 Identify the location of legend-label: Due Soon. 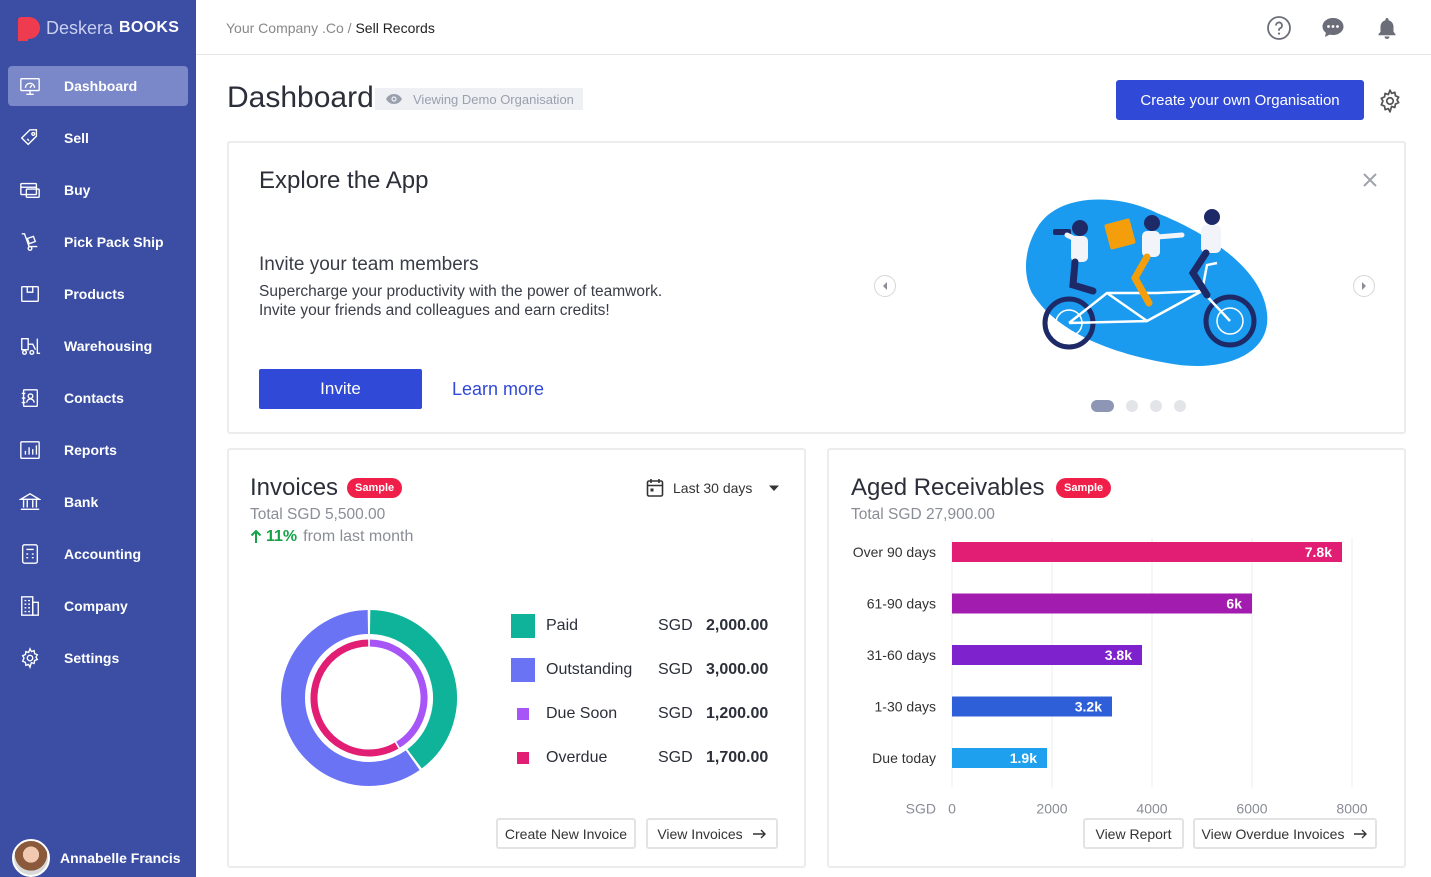
(582, 713).